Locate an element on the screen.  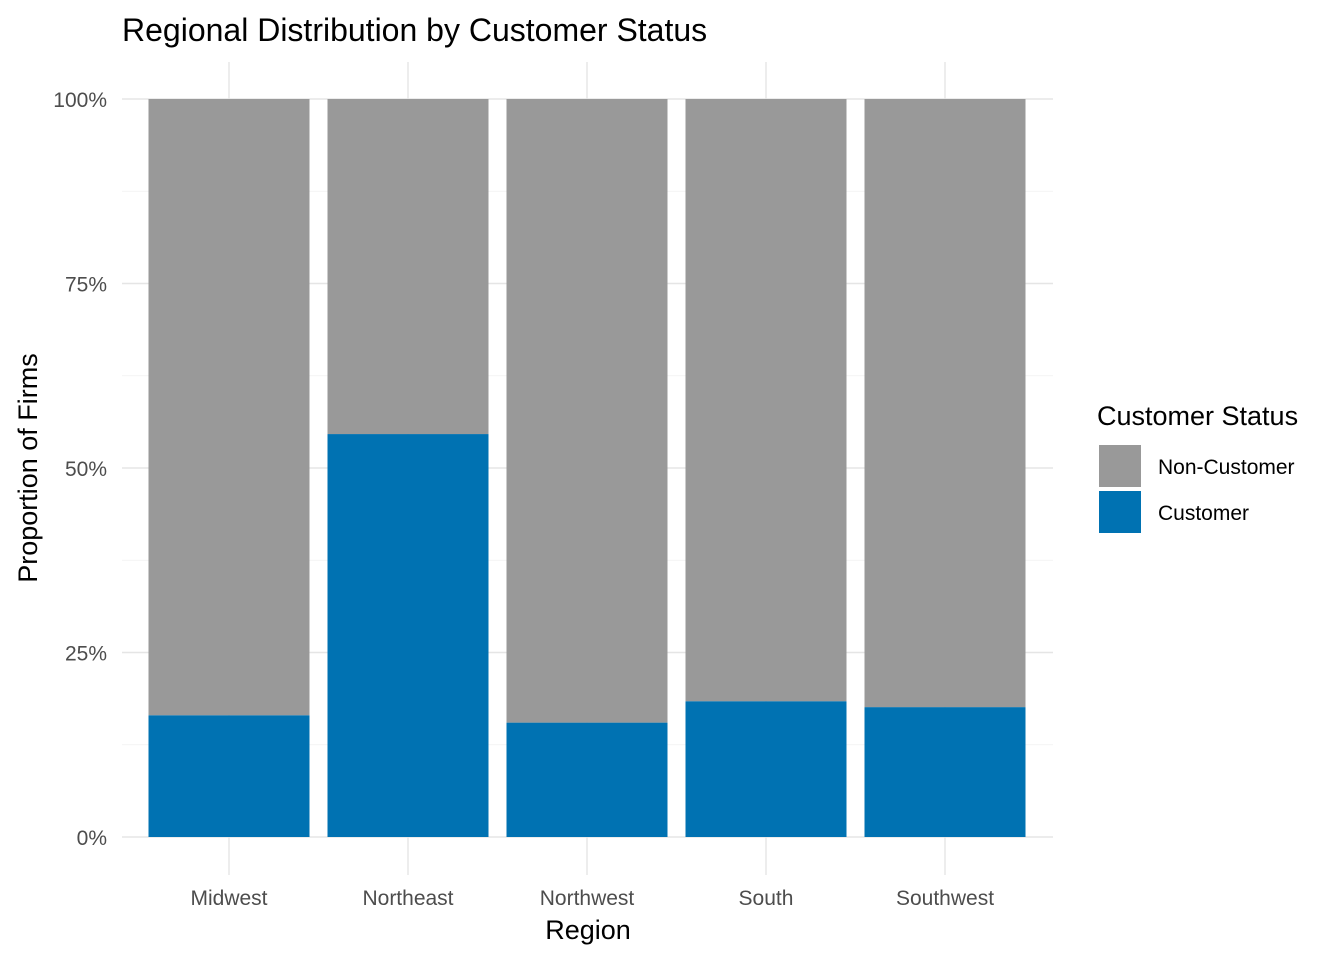
legend: Customer Status Non-Customer Customer is located at coordinates (1197, 467).